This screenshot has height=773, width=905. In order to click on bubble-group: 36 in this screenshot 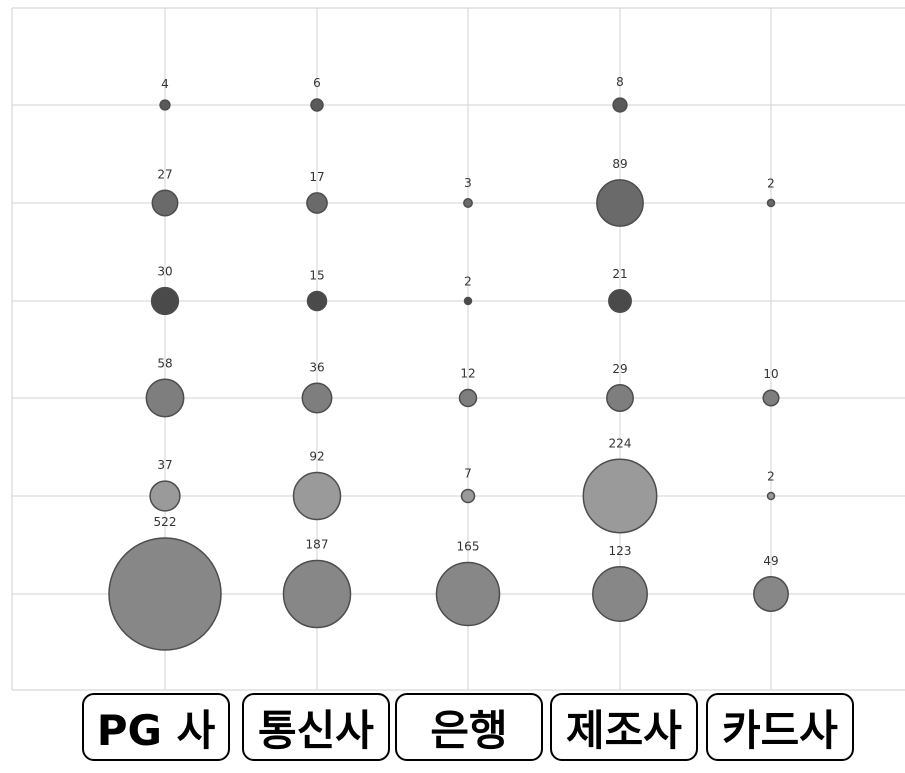, I will do `click(317, 387)`.